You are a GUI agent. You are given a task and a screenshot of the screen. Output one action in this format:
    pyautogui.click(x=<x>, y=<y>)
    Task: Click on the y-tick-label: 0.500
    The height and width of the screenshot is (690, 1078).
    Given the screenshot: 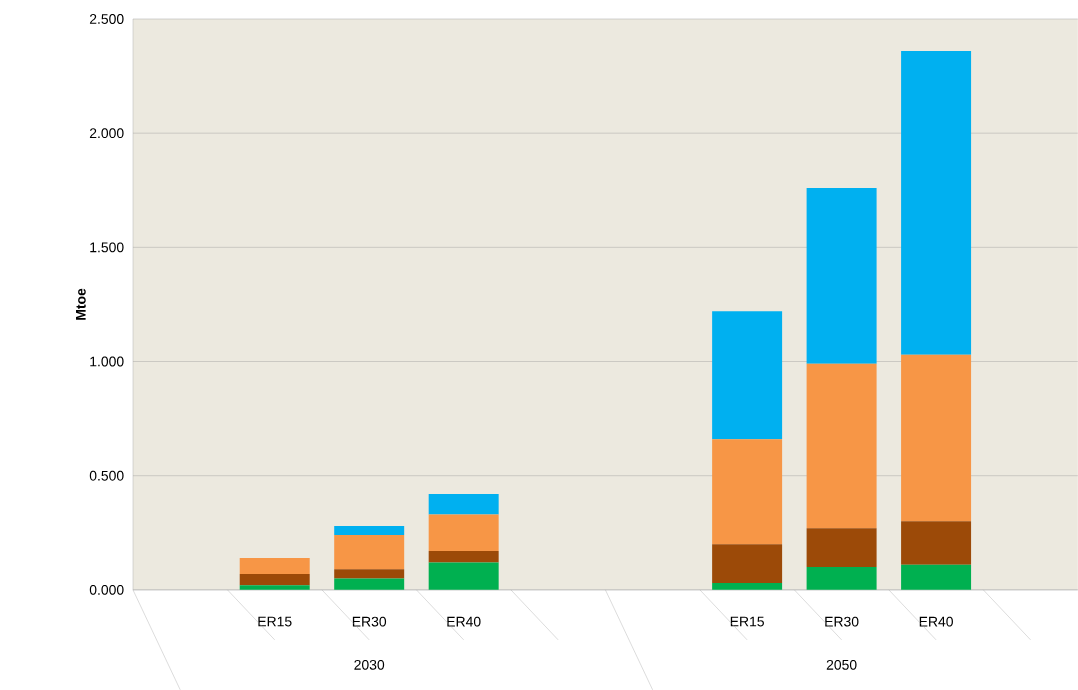 What is the action you would take?
    pyautogui.click(x=106, y=475)
    